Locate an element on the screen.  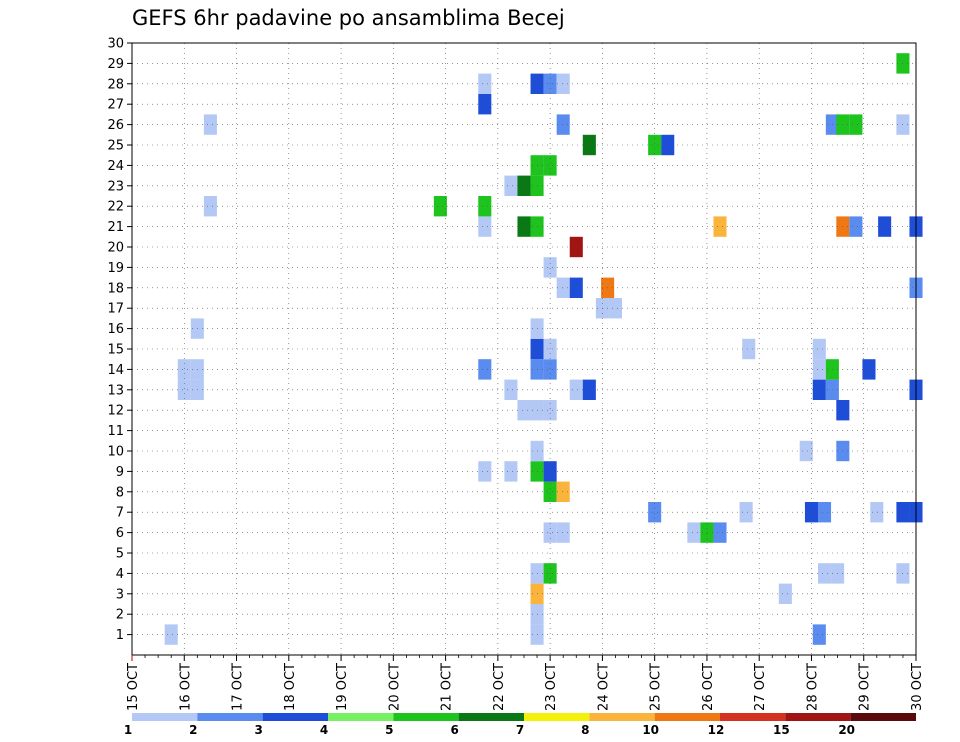
x-tick-label: 28 OCT is located at coordinates (812, 687).